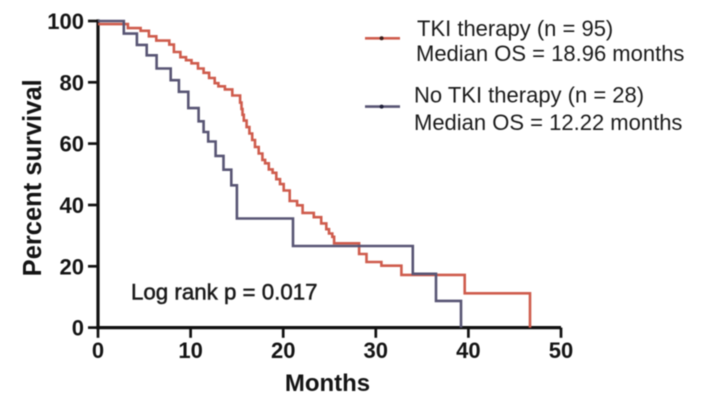  Describe the element at coordinates (561, 350) in the screenshot. I see `svg-text: 50` at that location.